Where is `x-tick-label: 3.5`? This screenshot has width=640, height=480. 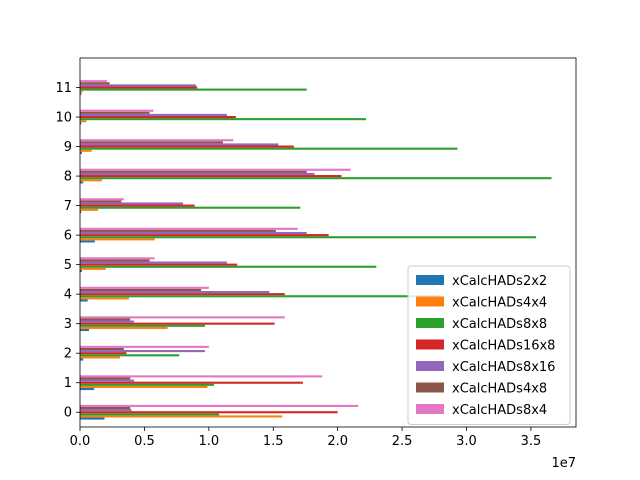
x-tick-label: 3.5 is located at coordinates (531, 441).